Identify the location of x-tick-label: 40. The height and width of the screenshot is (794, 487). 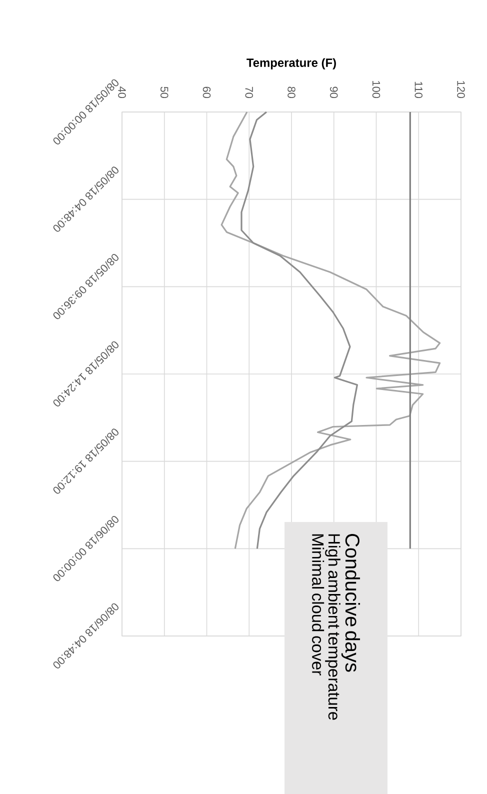
(122, 92).